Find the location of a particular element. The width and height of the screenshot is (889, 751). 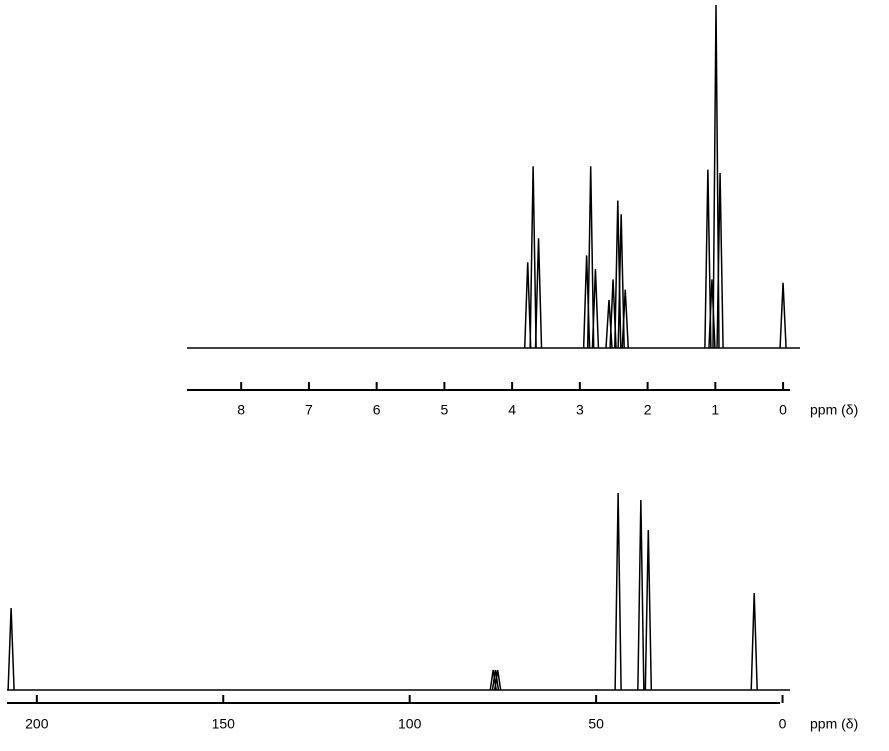

x-tick-label: 3 is located at coordinates (580, 410).